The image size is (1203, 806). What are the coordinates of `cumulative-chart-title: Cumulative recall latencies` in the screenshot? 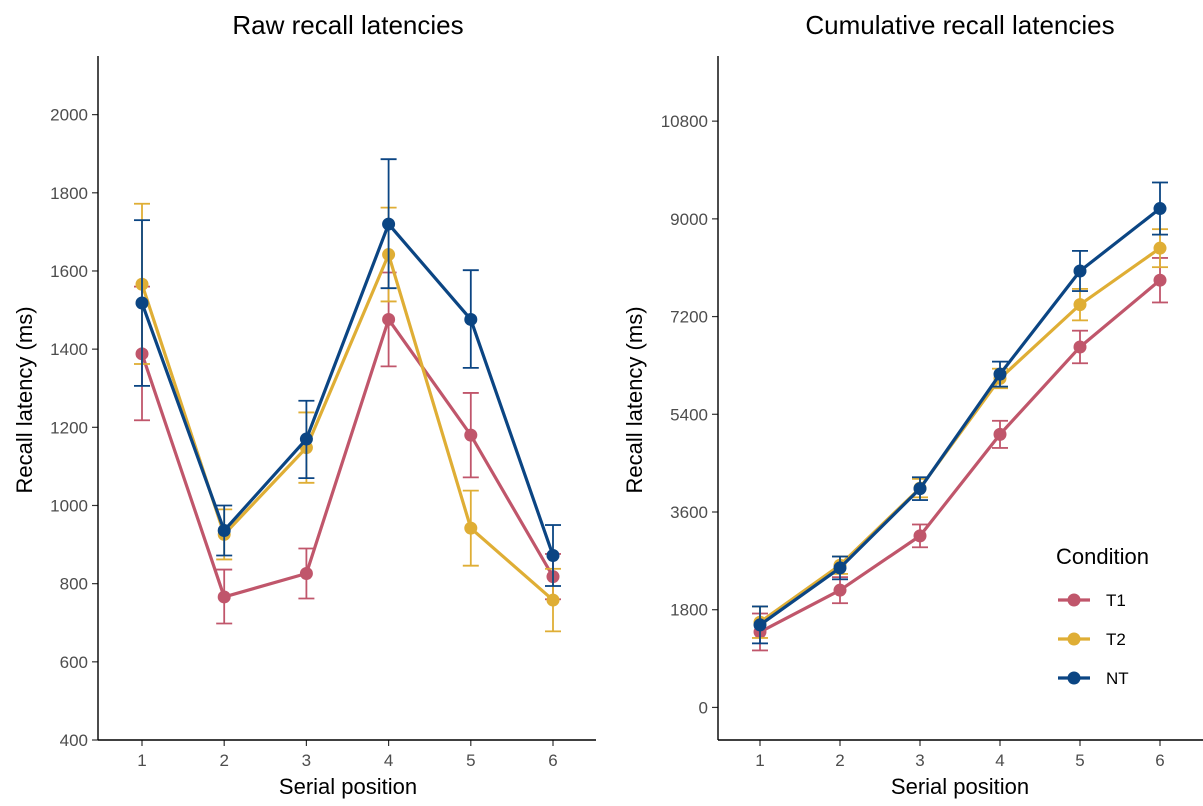 It's located at (959, 25).